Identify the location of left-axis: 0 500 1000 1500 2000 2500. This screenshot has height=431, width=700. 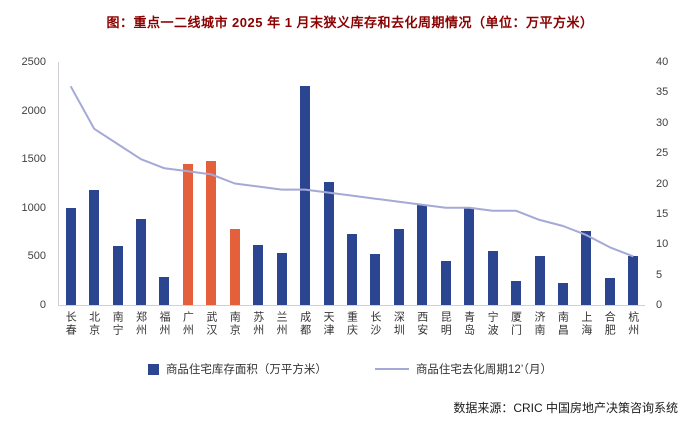
(32, 183).